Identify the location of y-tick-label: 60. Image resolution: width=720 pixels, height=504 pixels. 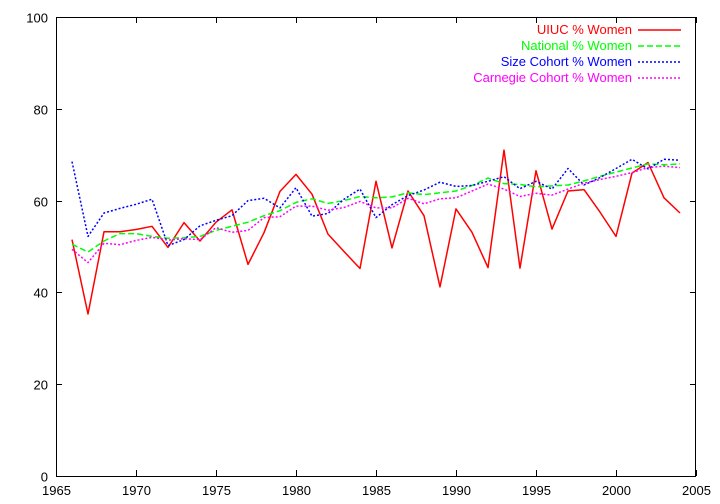
(41, 202).